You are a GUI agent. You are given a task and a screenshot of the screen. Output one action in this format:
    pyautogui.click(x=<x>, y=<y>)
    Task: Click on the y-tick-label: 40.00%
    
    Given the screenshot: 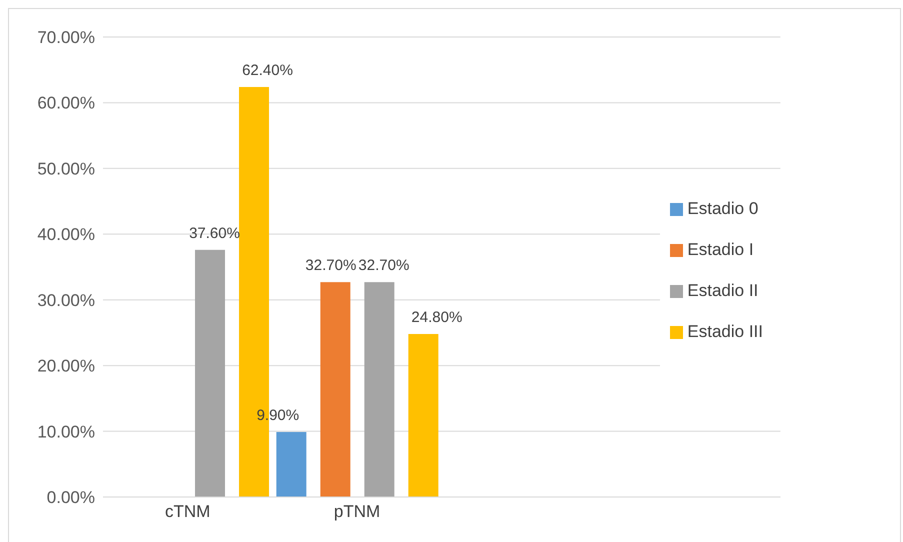 What is the action you would take?
    pyautogui.click(x=66, y=234)
    